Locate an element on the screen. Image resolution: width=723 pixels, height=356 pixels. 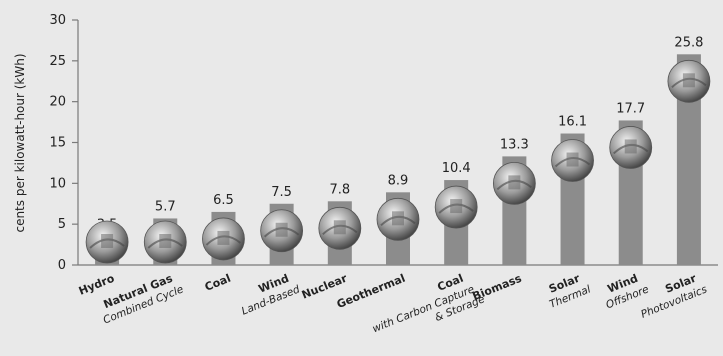
coal-plant-icon is located at coordinates (223, 239).